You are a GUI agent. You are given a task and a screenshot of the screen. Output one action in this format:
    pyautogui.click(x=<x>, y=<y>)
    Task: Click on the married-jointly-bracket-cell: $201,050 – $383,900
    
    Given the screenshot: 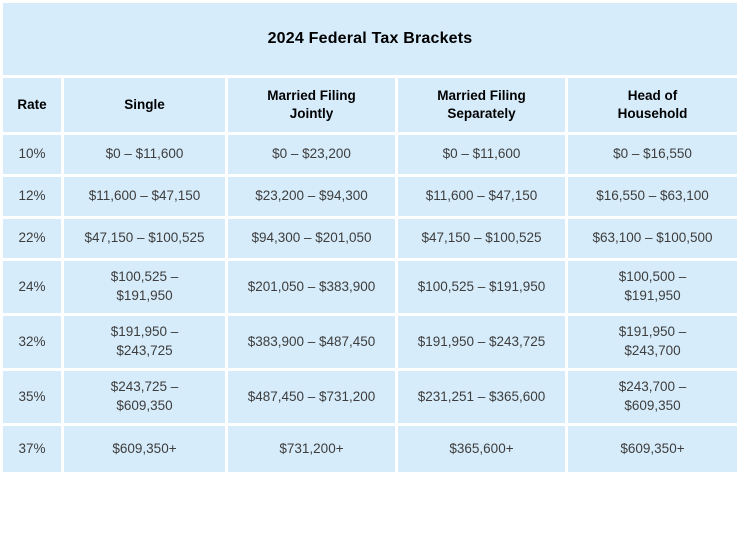 What is the action you would take?
    pyautogui.click(x=311, y=287)
    